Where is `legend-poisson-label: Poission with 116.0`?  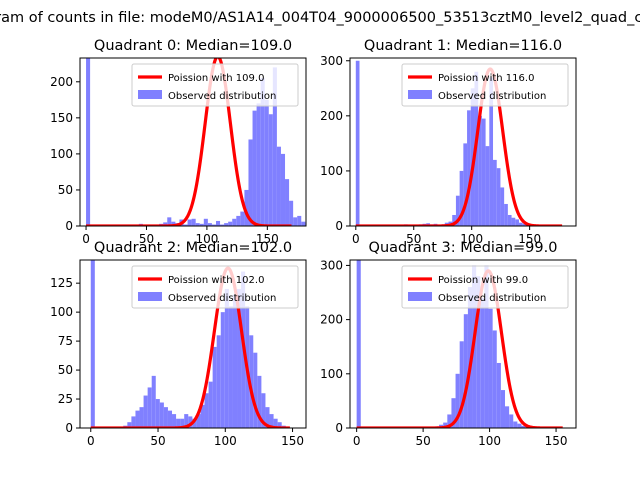 legend-poisson-label: Poission with 116.0 is located at coordinates (486, 78).